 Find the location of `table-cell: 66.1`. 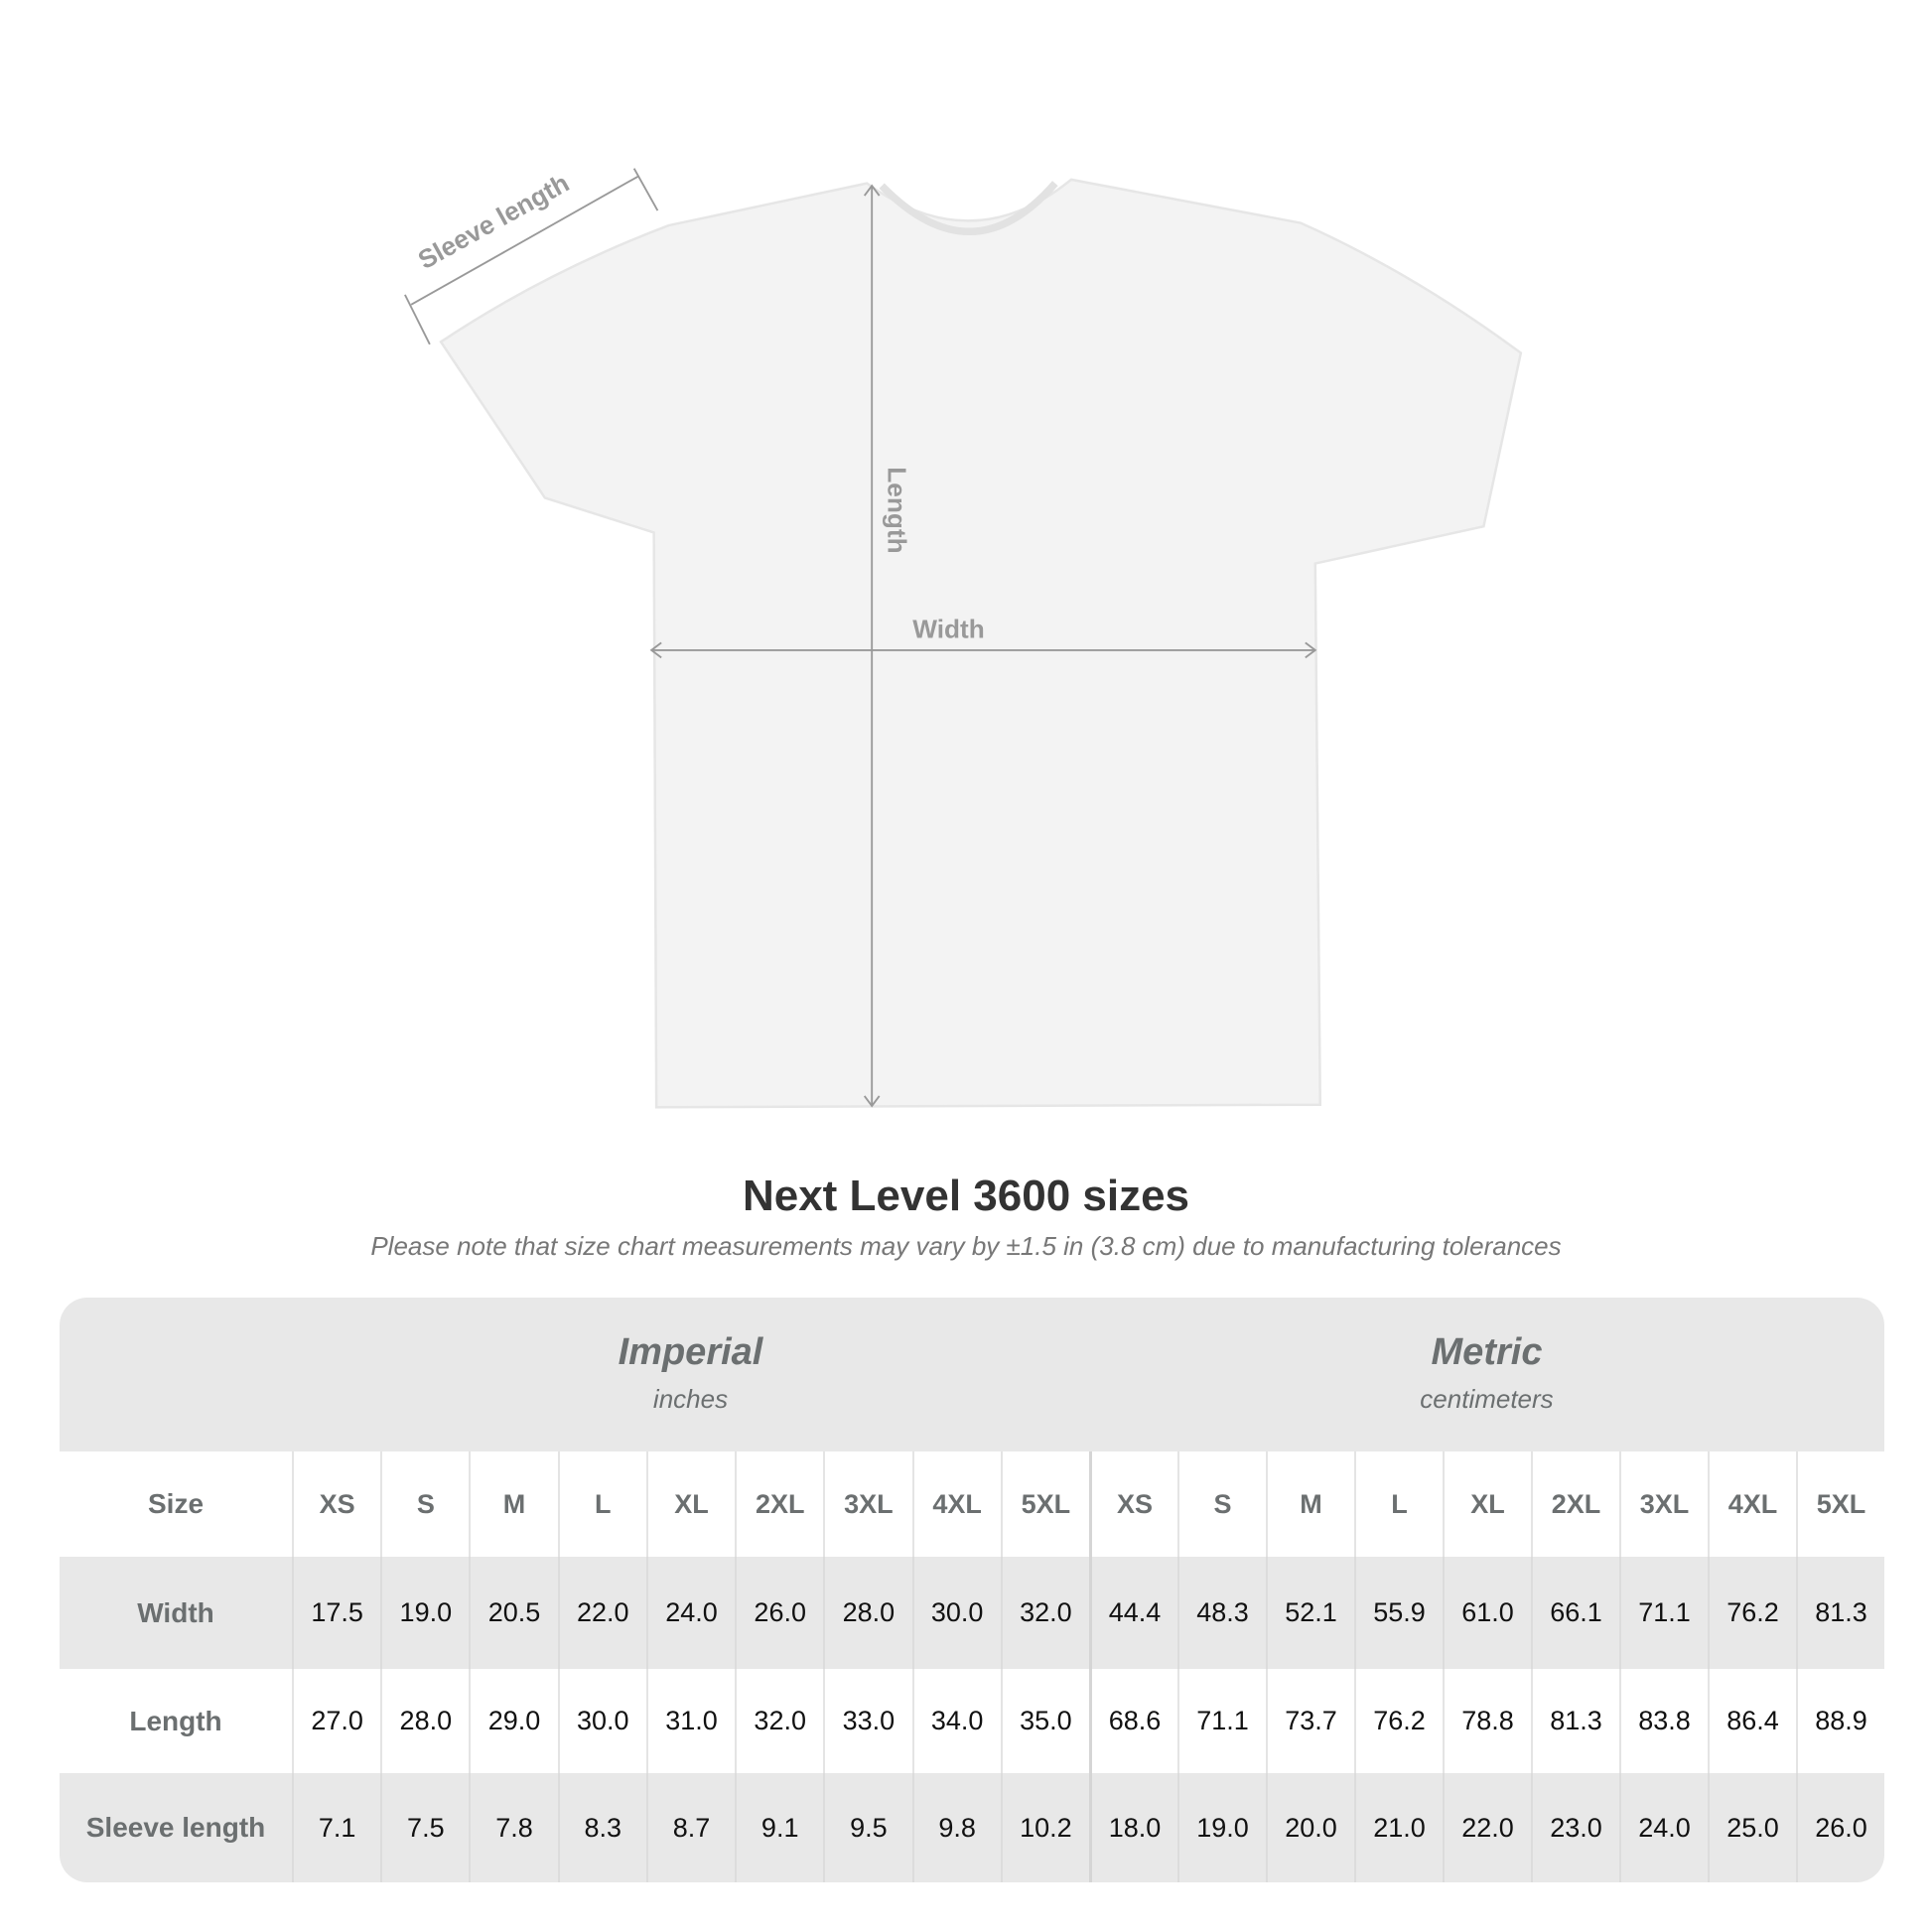

table-cell: 66.1 is located at coordinates (1575, 1613).